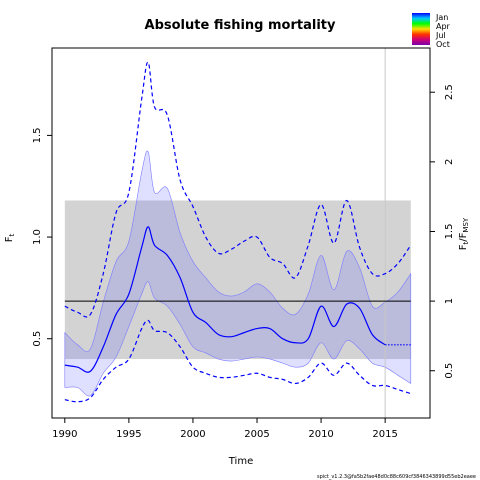 The image size is (480, 480). I want to click on y2-tick-label: 2.5, so click(449, 92).